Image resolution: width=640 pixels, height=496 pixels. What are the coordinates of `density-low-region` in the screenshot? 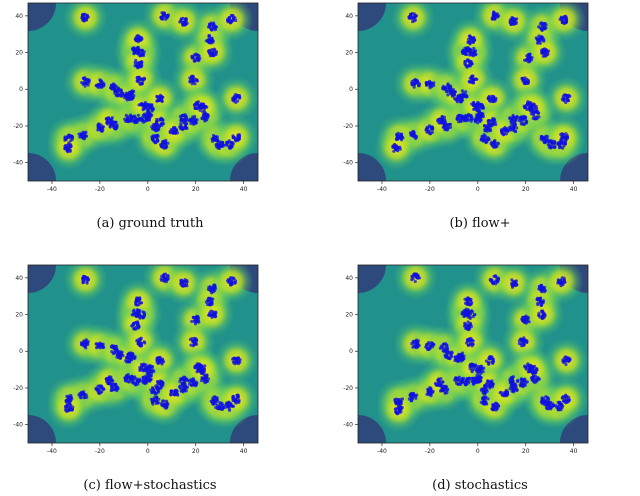 It's located at (244, 167).